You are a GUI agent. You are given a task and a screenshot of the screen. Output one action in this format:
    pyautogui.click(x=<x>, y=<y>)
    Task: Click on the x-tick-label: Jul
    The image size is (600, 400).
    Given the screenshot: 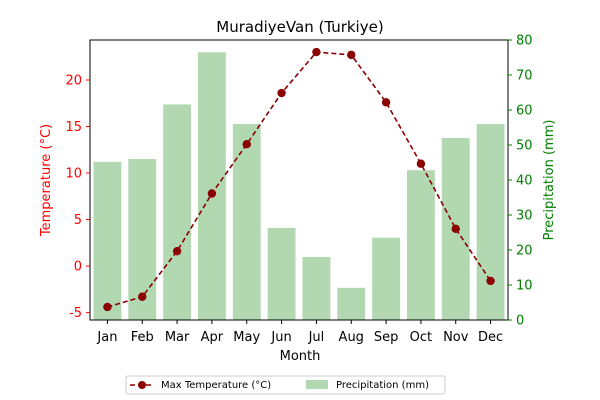 What is the action you would take?
    pyautogui.click(x=316, y=337)
    